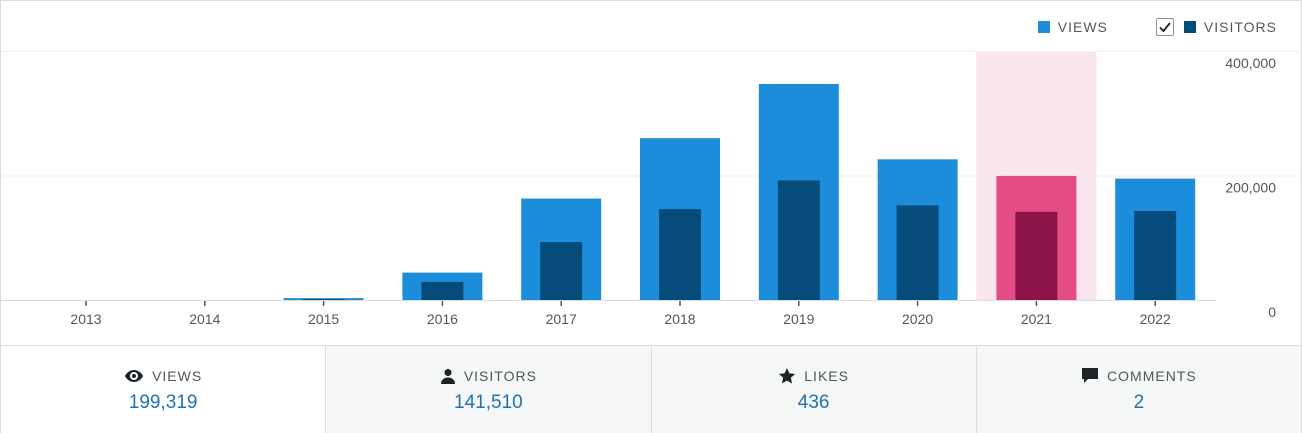 This screenshot has height=433, width=1302. What do you see at coordinates (1155, 319) in the screenshot?
I see `x-tick-label: 2022` at bounding box center [1155, 319].